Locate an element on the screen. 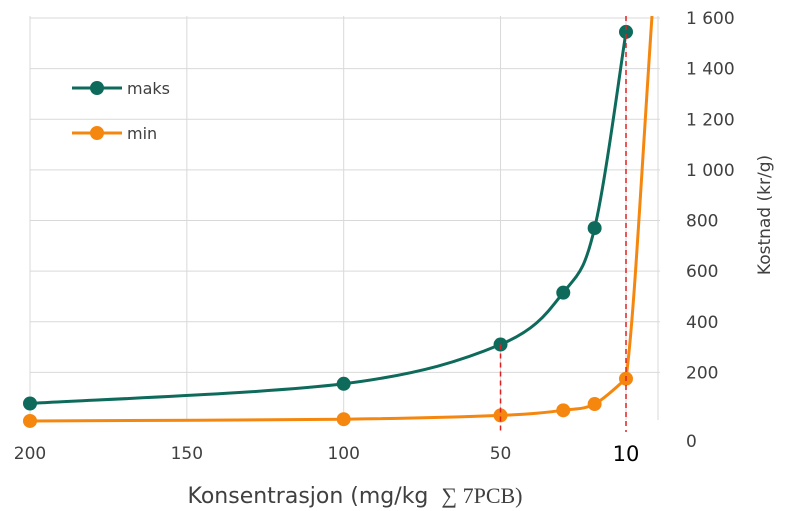 Image resolution: width=790 pixels, height=511 pixels. x-tick-label: 100 is located at coordinates (343, 454).